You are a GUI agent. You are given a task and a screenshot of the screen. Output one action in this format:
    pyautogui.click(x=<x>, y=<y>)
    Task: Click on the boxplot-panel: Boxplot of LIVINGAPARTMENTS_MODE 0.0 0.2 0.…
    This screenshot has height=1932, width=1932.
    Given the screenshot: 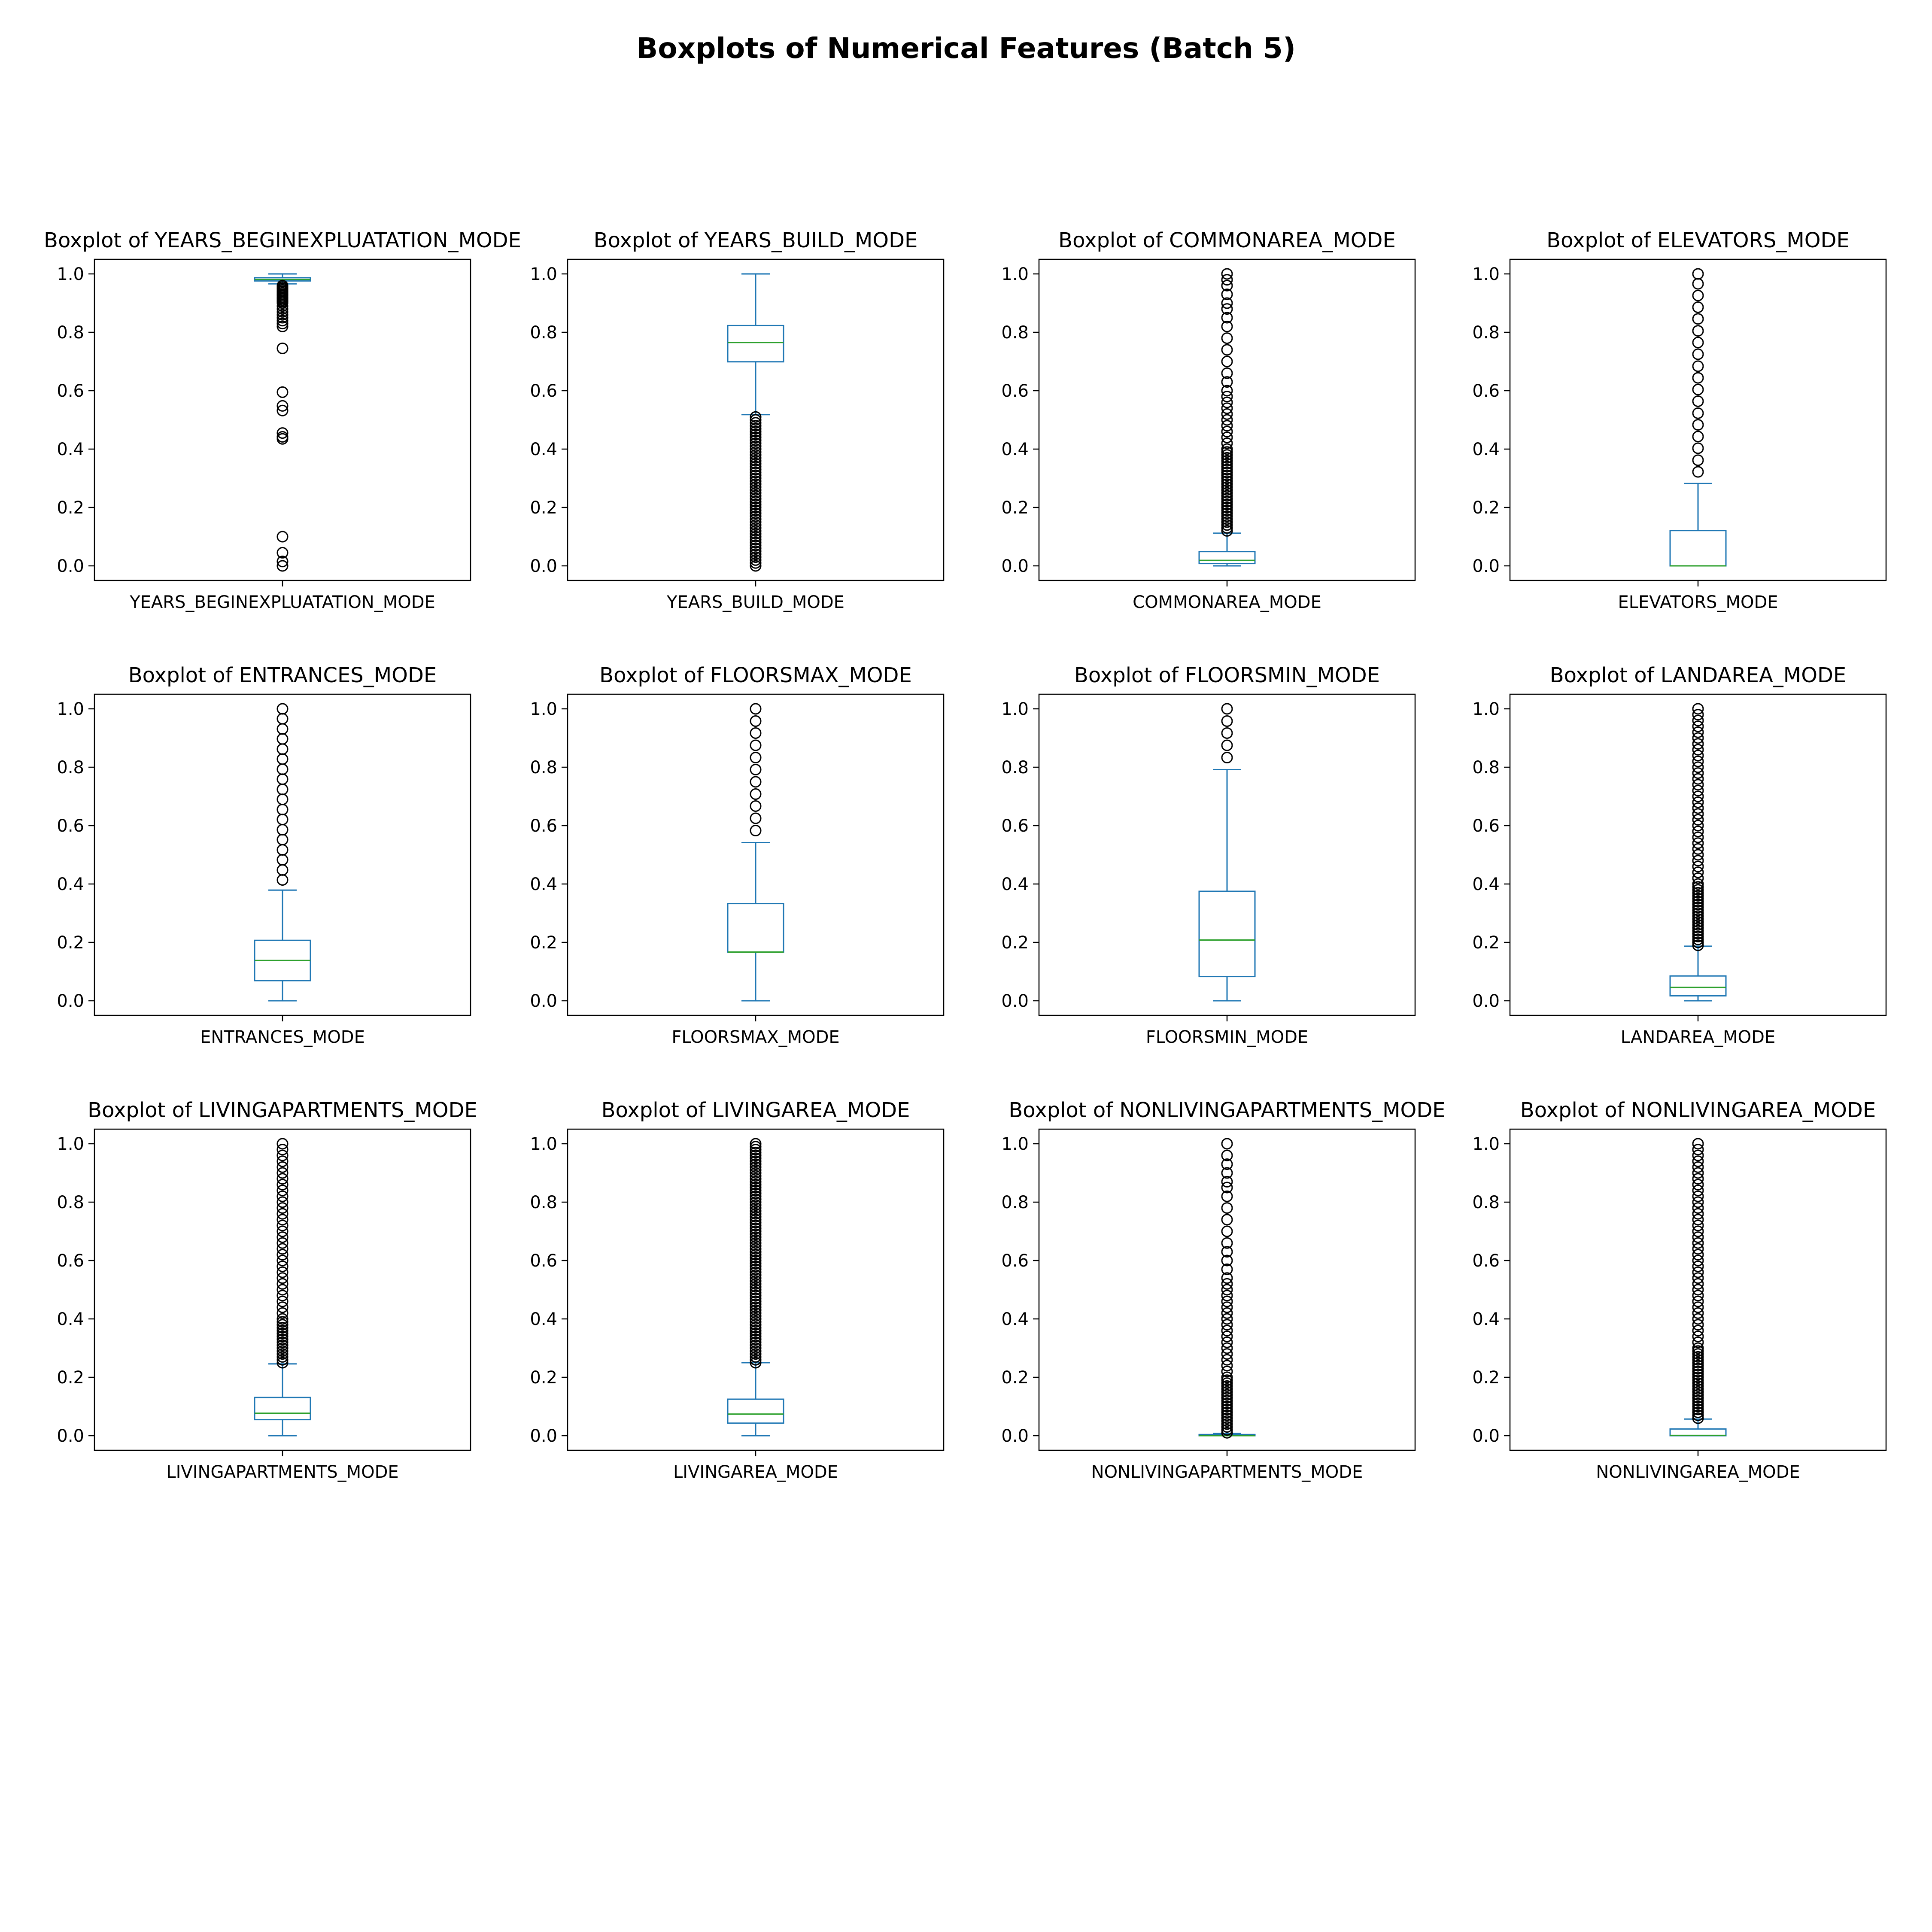 What is the action you would take?
    pyautogui.click(x=267, y=1290)
    